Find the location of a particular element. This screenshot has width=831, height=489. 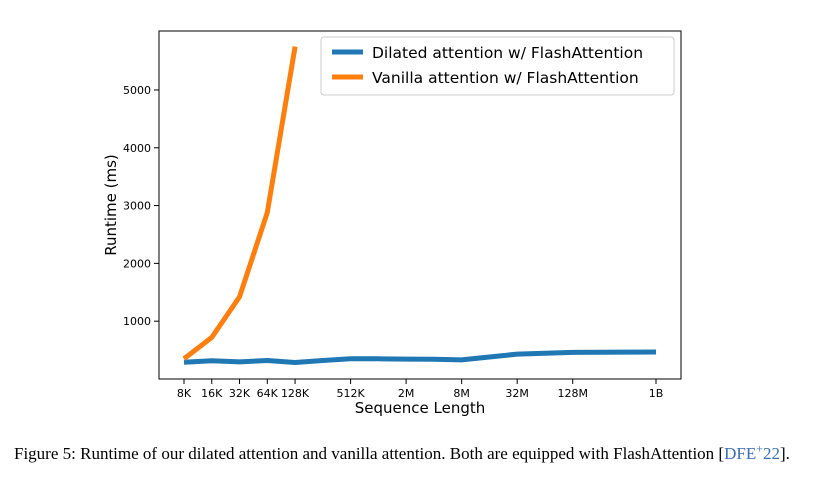

y-tick-label: 5000 is located at coordinates (137, 90).